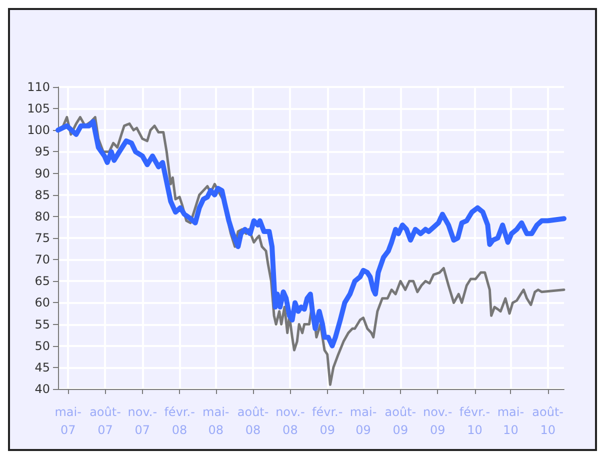 The width and height of the screenshot is (599, 453). Describe the element at coordinates (68, 421) in the screenshot. I see `x-tick-label: mai-07` at that location.